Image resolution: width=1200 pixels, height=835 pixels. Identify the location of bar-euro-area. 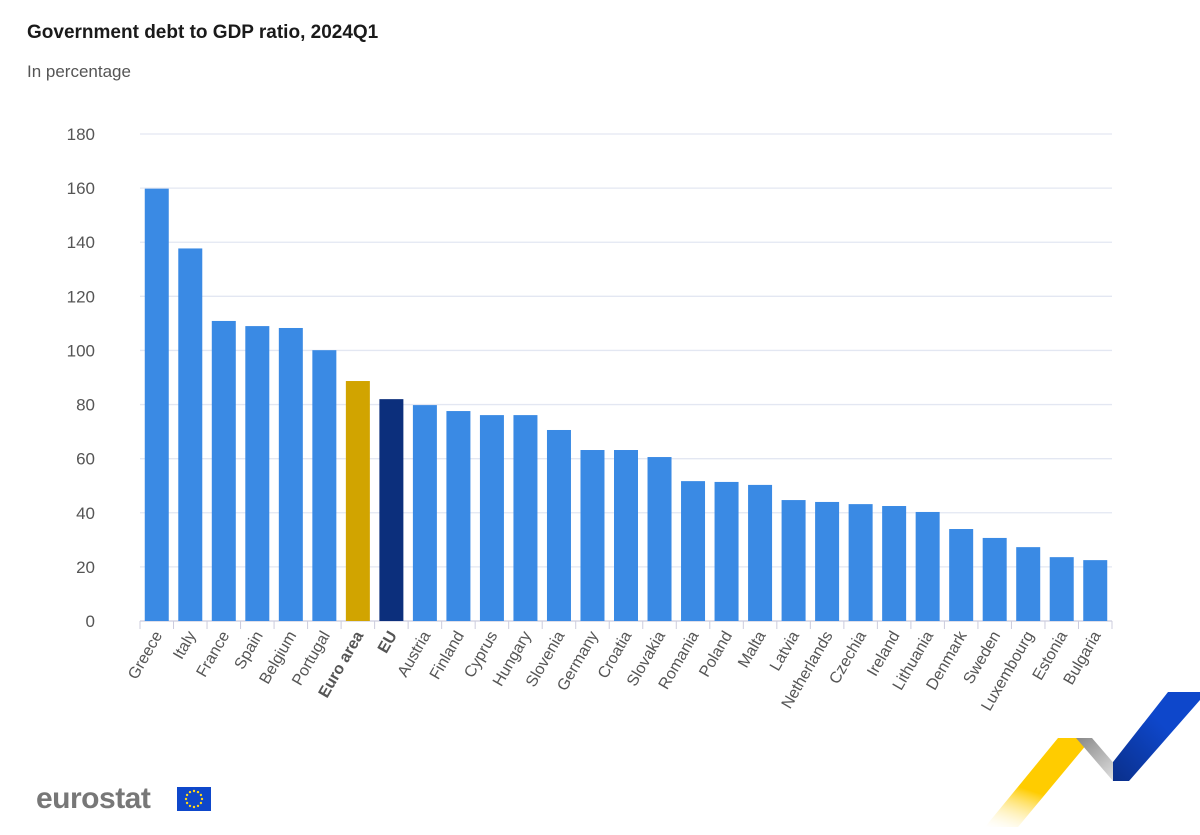
(357, 501).